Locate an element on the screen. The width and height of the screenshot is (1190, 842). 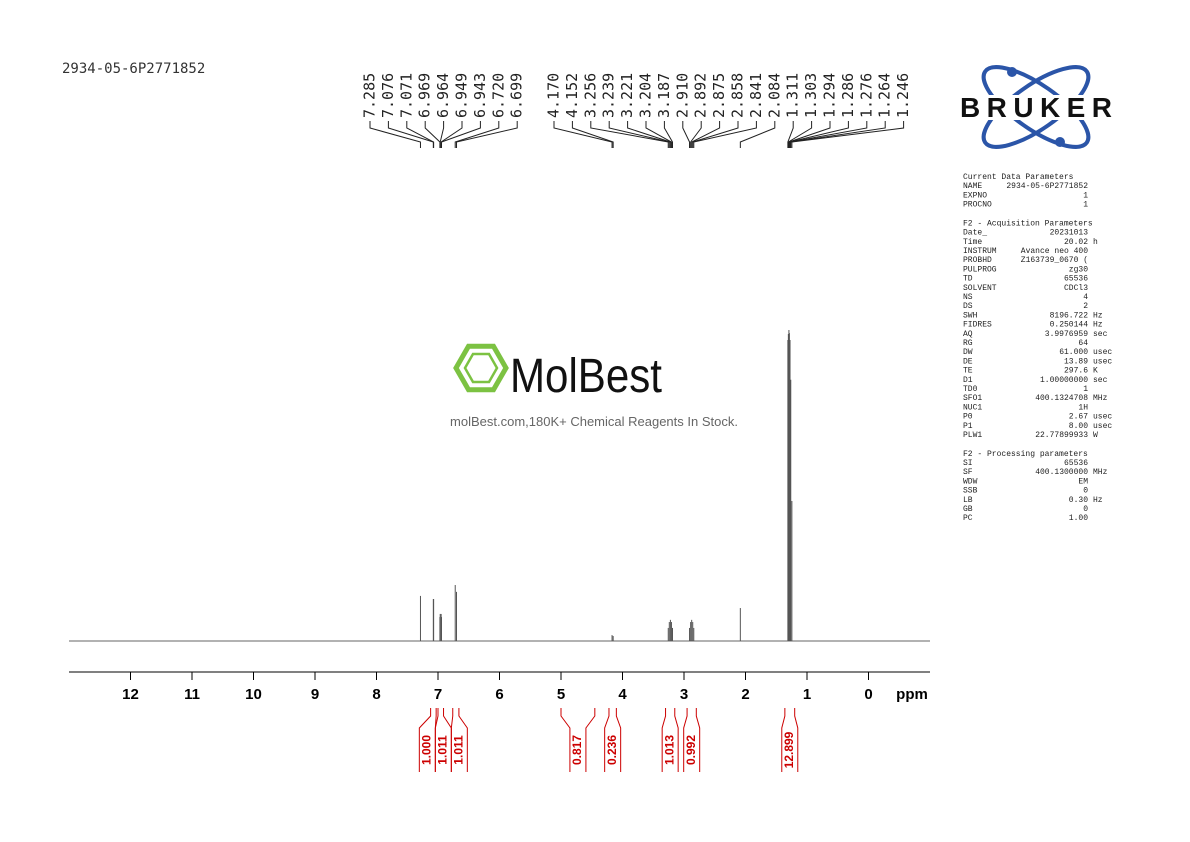
param-value: 4 is located at coordinates (1085, 297).